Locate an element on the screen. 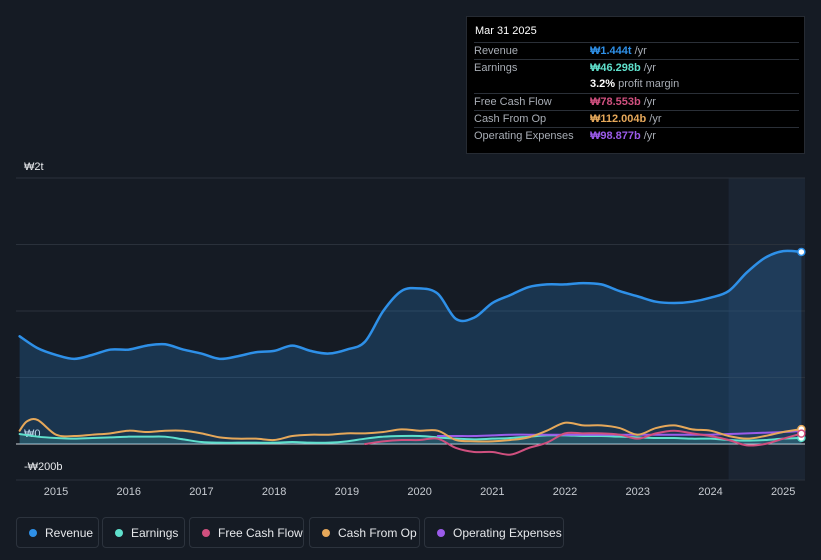  tooltip-label: Operating Expenses is located at coordinates (524, 136).